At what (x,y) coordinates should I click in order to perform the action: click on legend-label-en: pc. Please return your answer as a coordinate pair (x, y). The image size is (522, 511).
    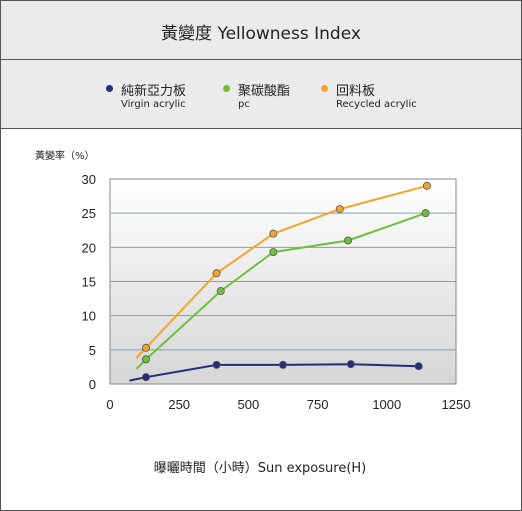
    Looking at the image, I should click on (244, 104).